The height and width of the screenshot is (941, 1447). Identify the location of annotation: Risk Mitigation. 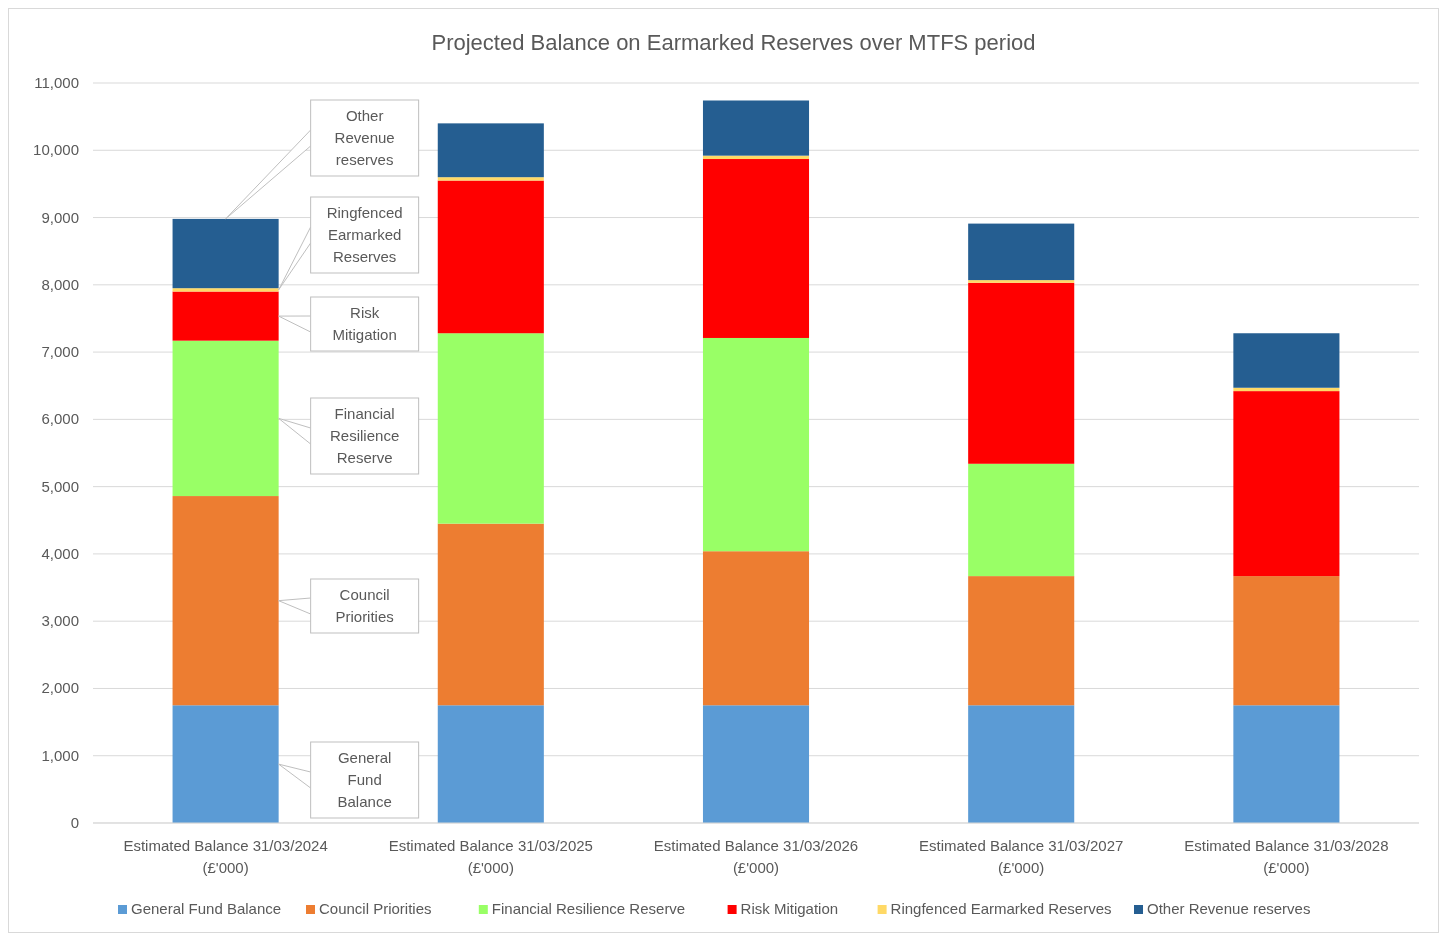
(364, 323).